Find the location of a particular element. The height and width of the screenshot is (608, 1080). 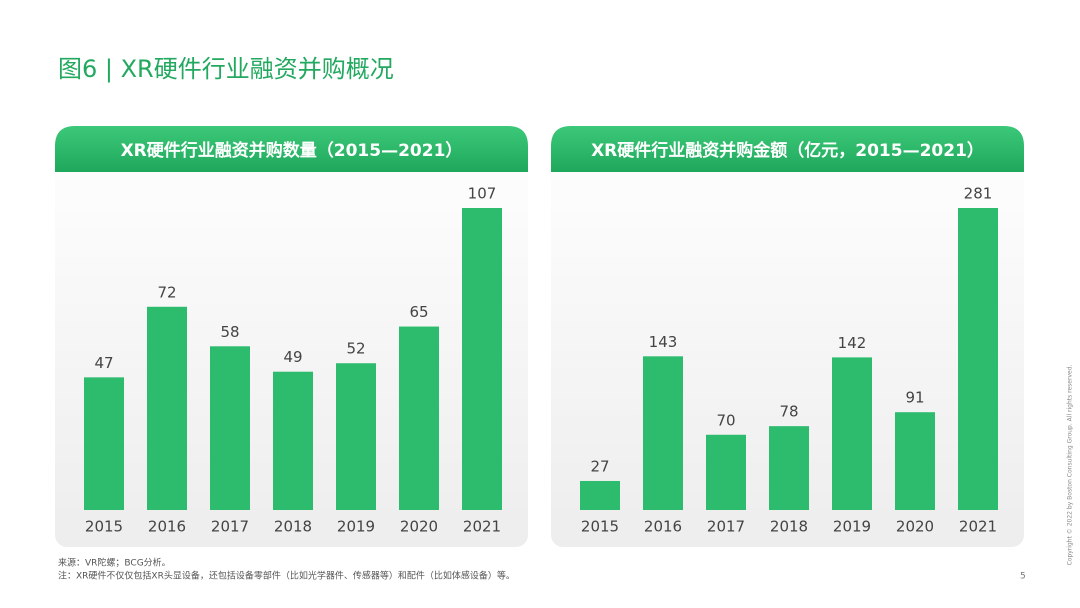

chart-title: XR硬件行业融资并购金额（亿元，2015—2021） is located at coordinates (787, 150).